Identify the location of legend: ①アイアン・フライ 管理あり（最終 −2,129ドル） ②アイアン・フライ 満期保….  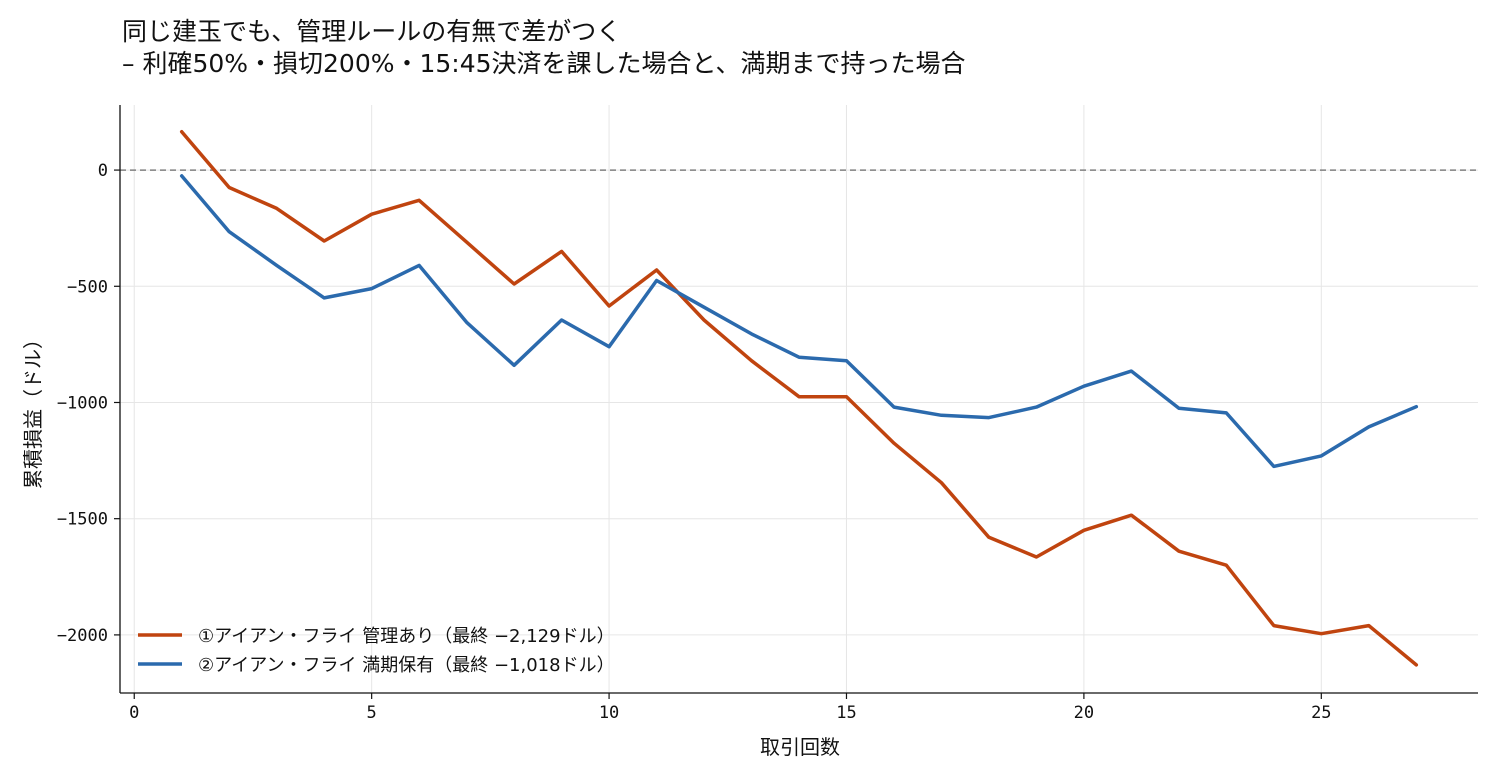
(376, 651).